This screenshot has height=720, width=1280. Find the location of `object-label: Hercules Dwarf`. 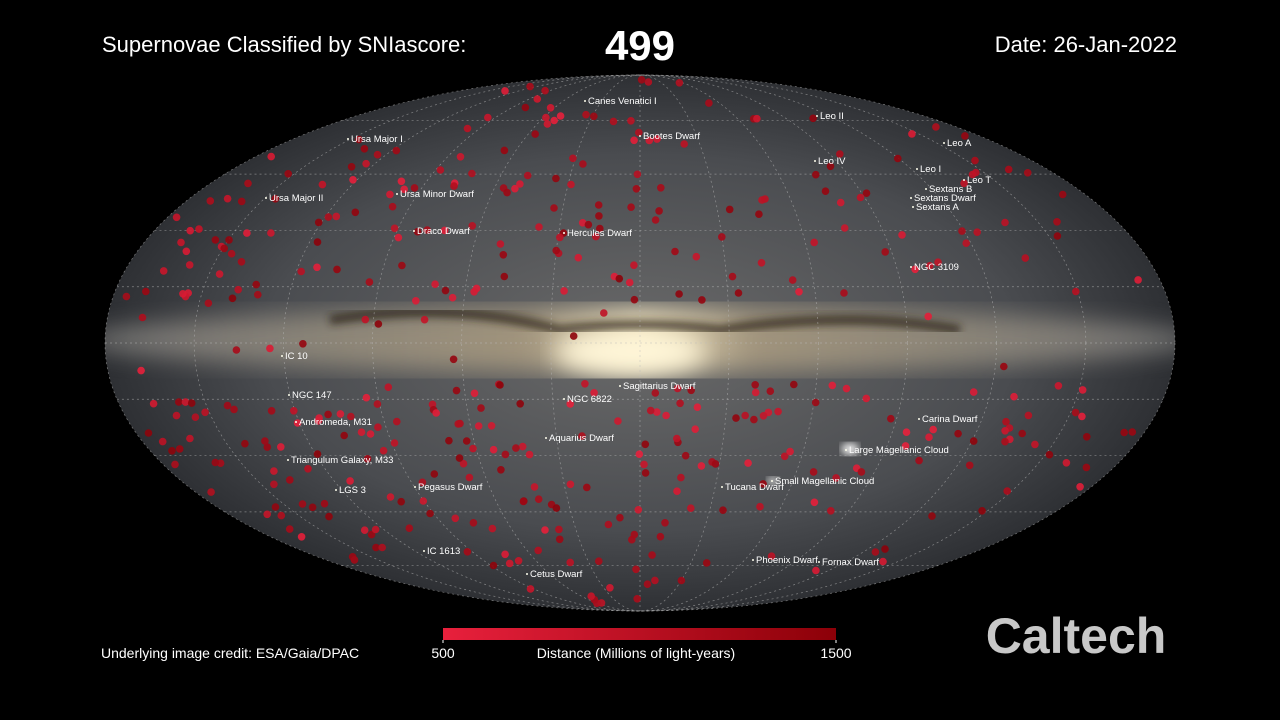

object-label: Hercules Dwarf is located at coordinates (599, 233).